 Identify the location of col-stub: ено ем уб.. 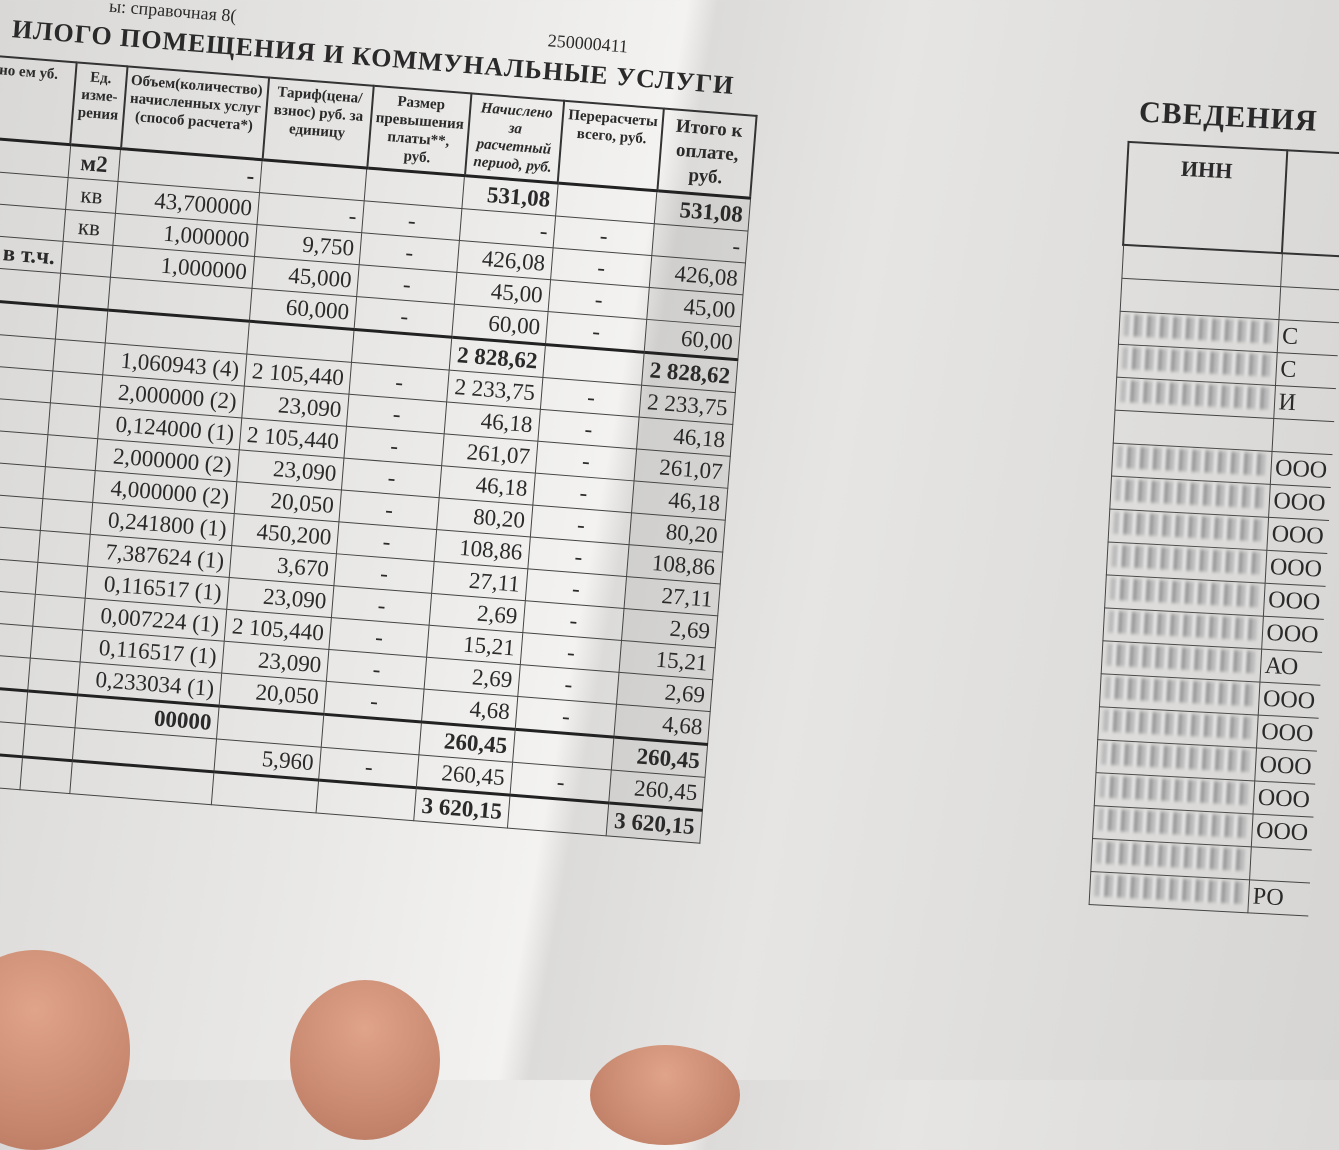
(38, 99).